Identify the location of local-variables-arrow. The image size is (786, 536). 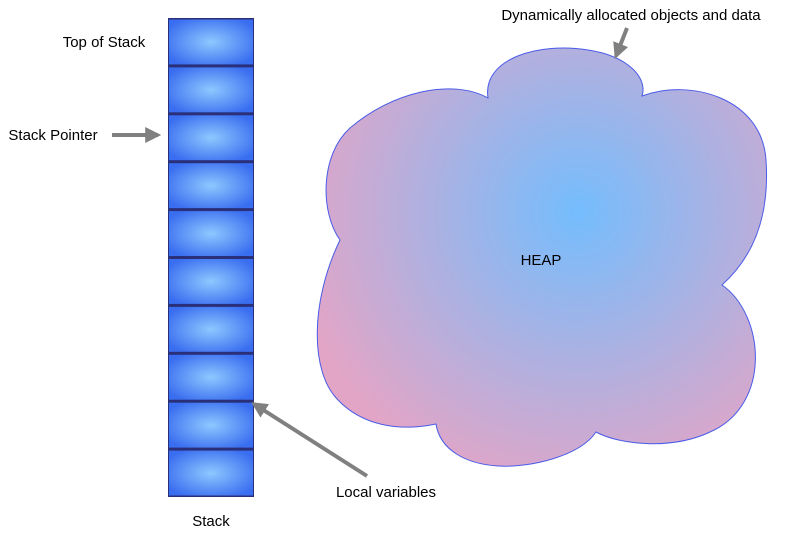
(310, 440).